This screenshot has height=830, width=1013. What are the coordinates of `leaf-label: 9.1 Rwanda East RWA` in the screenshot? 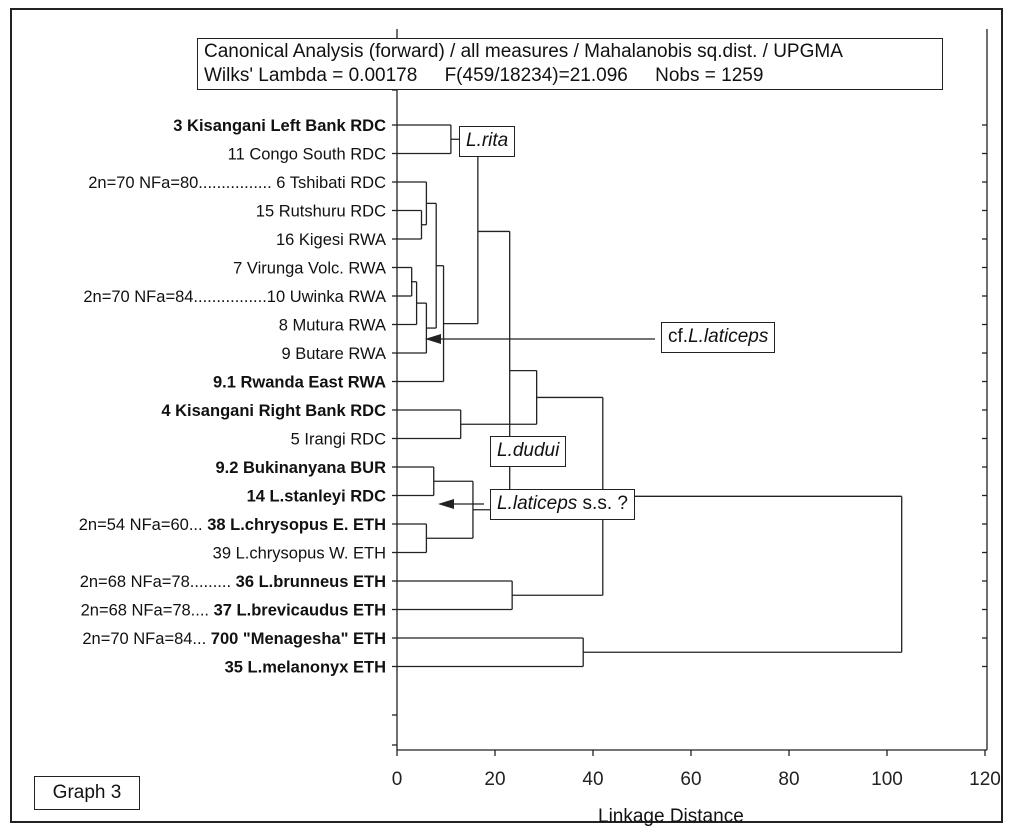 It's located at (299, 383).